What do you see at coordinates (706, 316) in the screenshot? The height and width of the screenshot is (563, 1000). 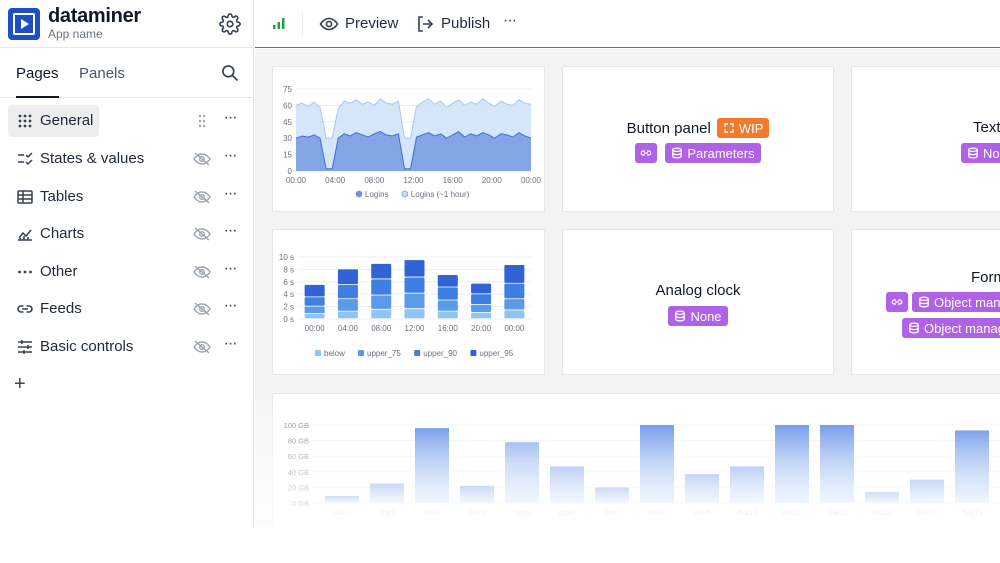 I see `source-label: None` at bounding box center [706, 316].